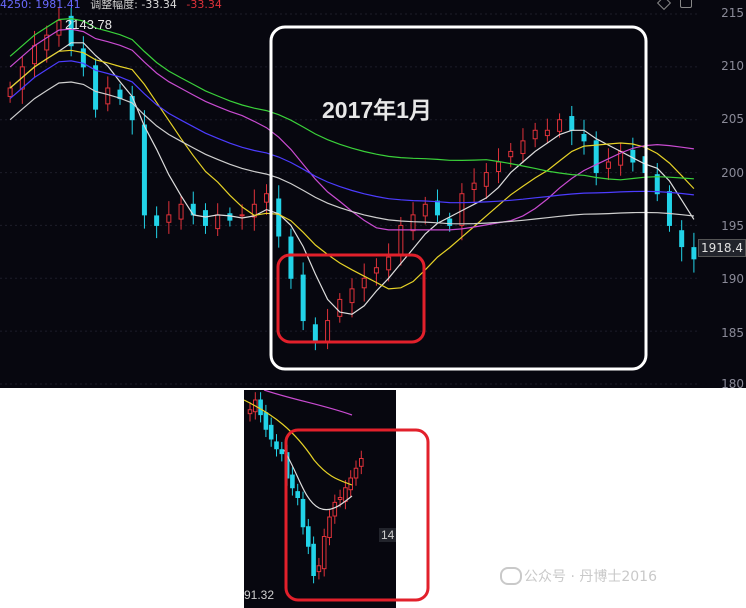 This screenshot has width=746, height=608. Describe the element at coordinates (259, 595) in the screenshot. I see `inset-low-label: 91.32` at that location.